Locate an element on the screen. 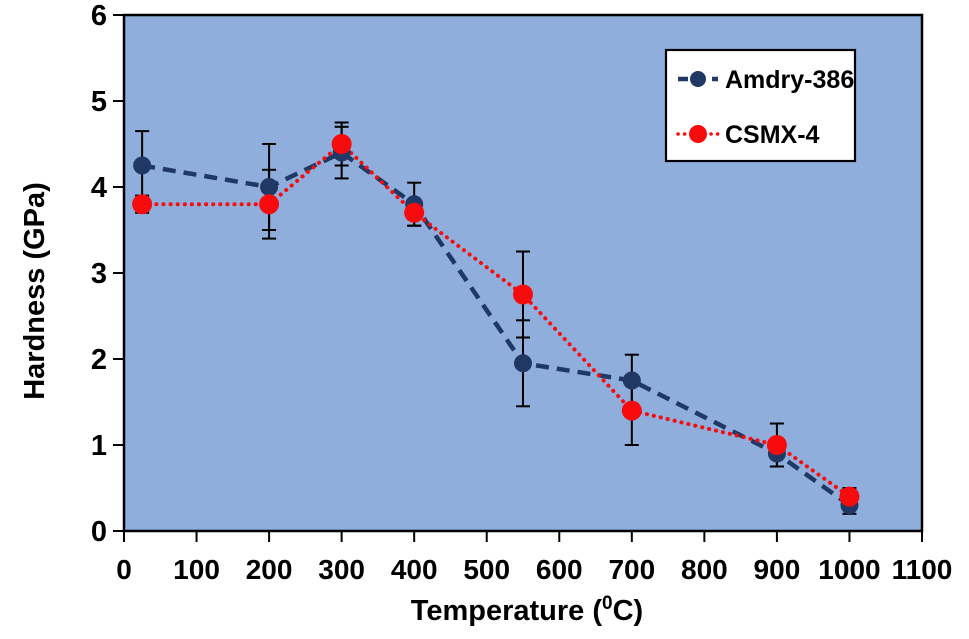 Image resolution: width=969 pixels, height=639 pixels. y-axis-tick-label: 6 is located at coordinates (99, 16).